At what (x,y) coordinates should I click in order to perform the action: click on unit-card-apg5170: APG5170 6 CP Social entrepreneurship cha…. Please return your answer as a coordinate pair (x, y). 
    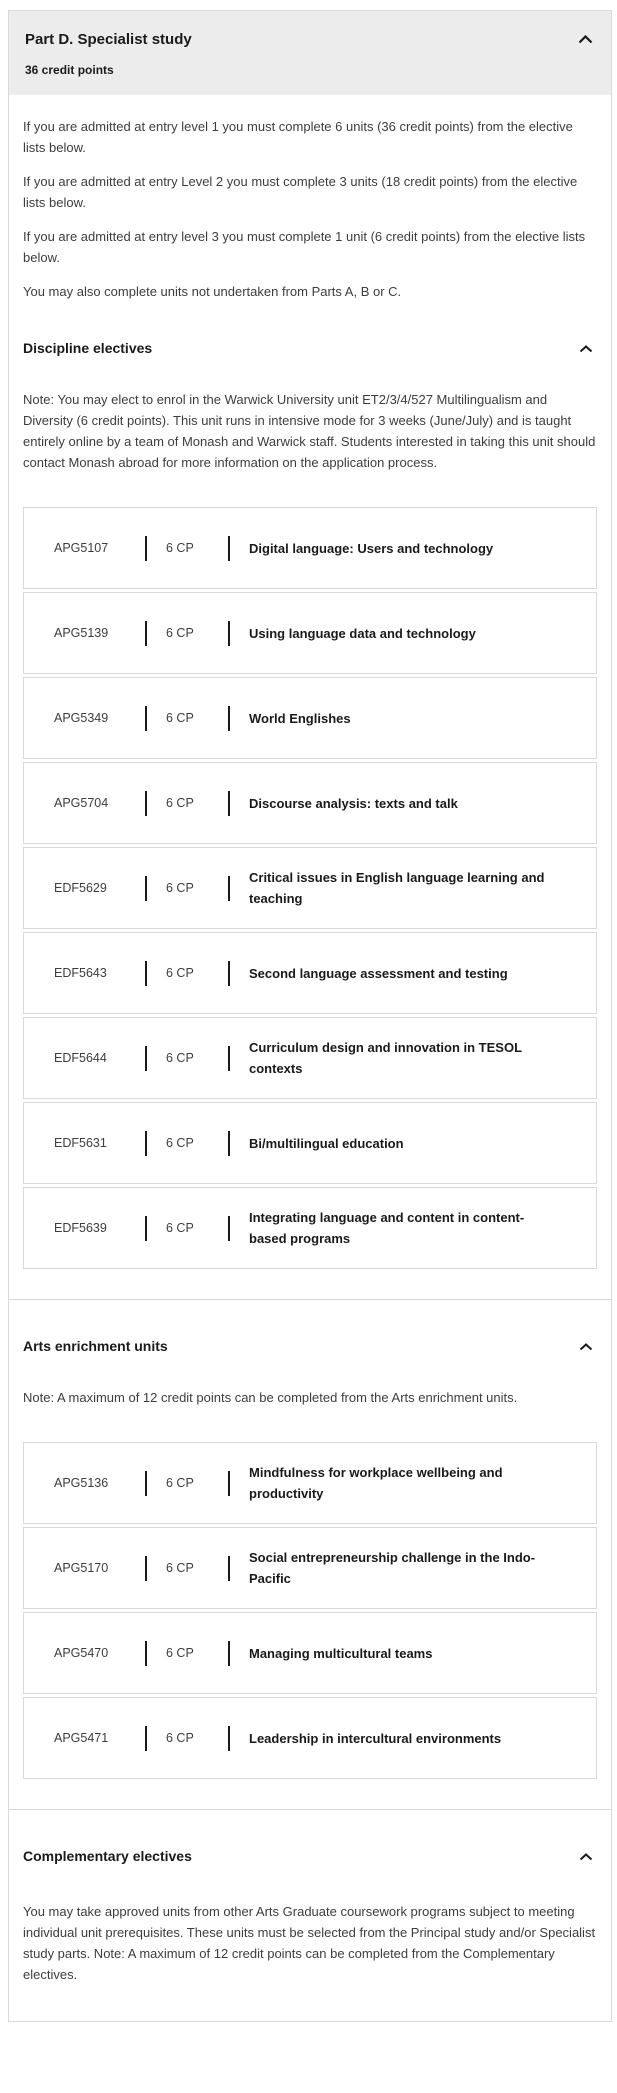
    Looking at the image, I should click on (310, 1568).